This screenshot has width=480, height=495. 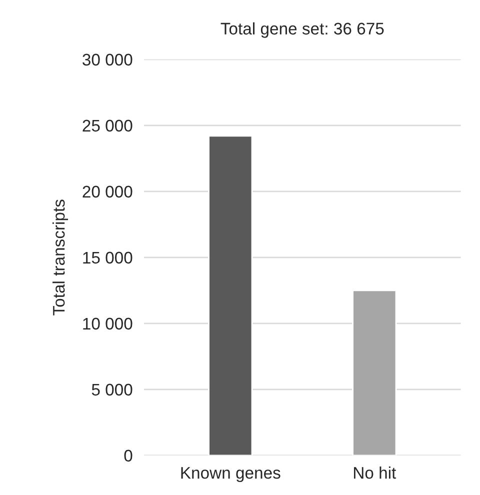 What do you see at coordinates (107, 258) in the screenshot?
I see `y-tick-label: 15 000` at bounding box center [107, 258].